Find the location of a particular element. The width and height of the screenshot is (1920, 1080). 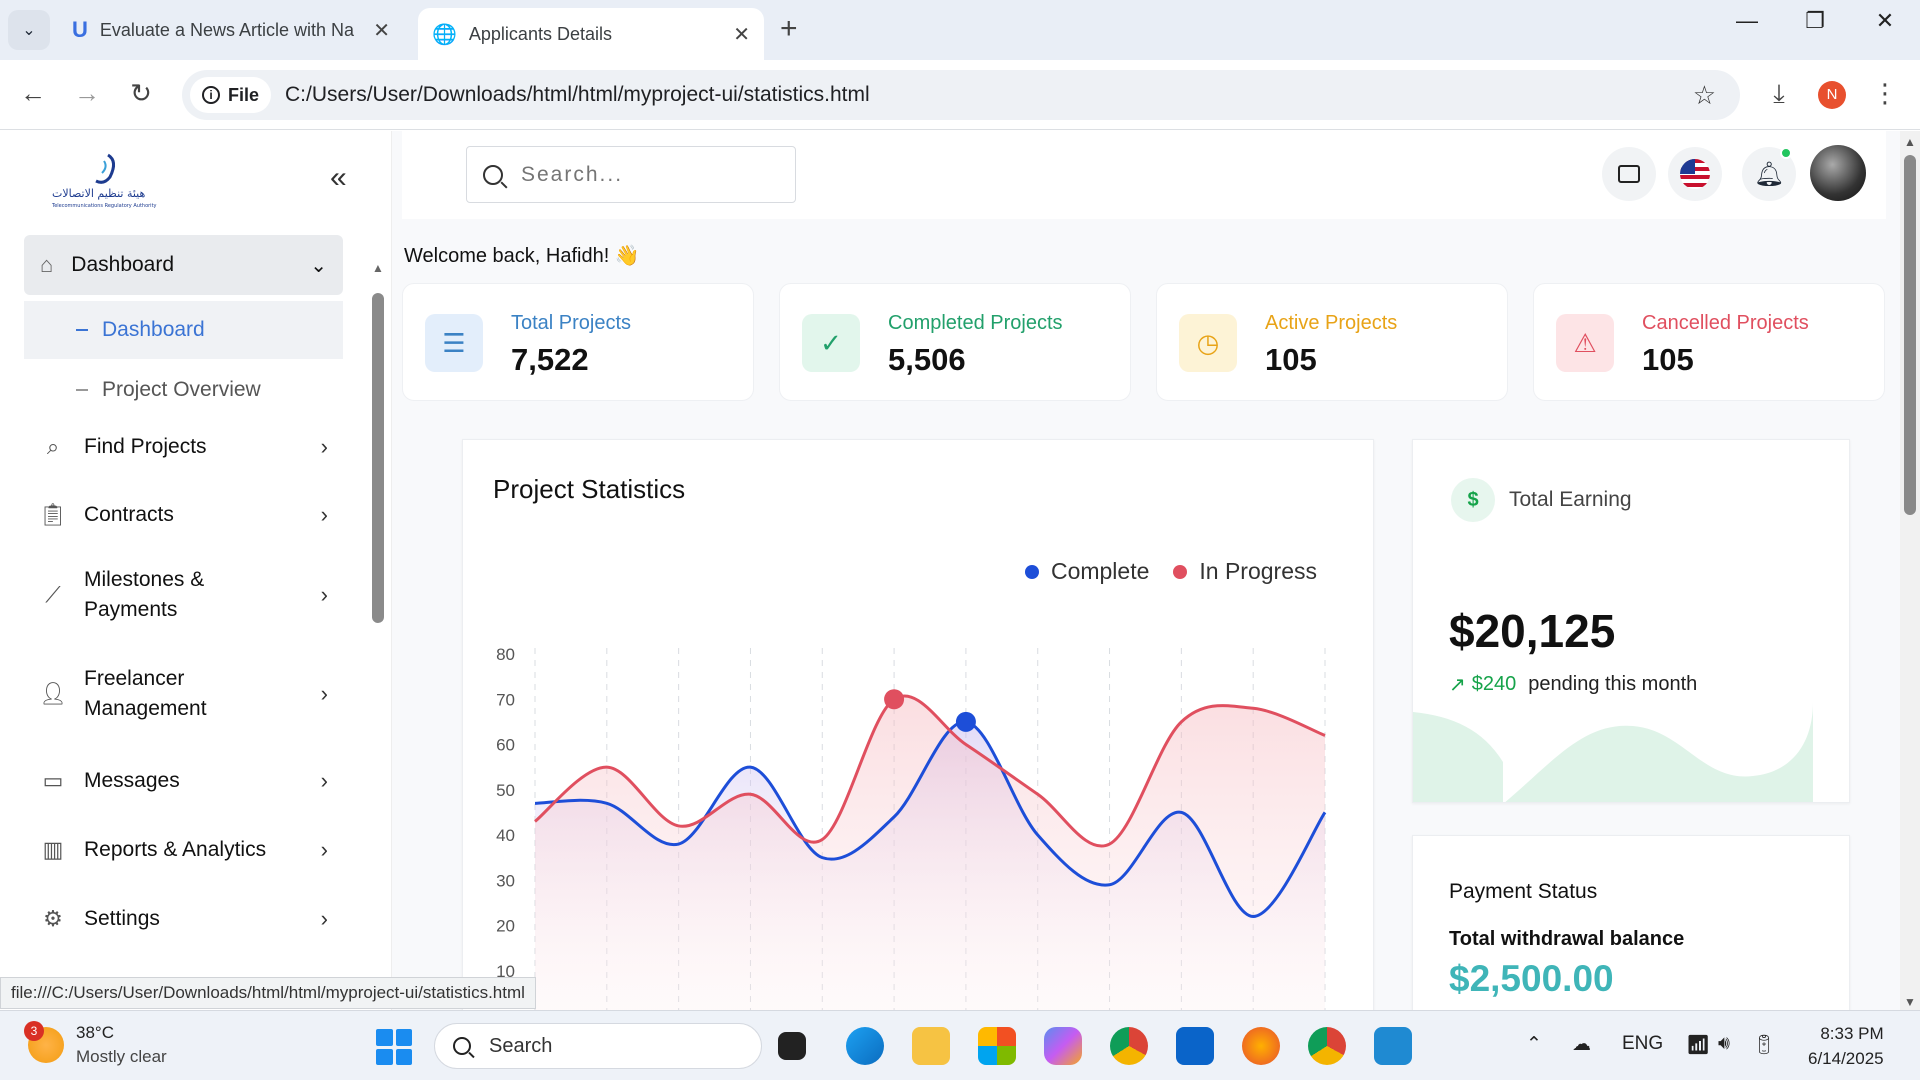

chart-title: Project Statistics is located at coordinates (589, 489).